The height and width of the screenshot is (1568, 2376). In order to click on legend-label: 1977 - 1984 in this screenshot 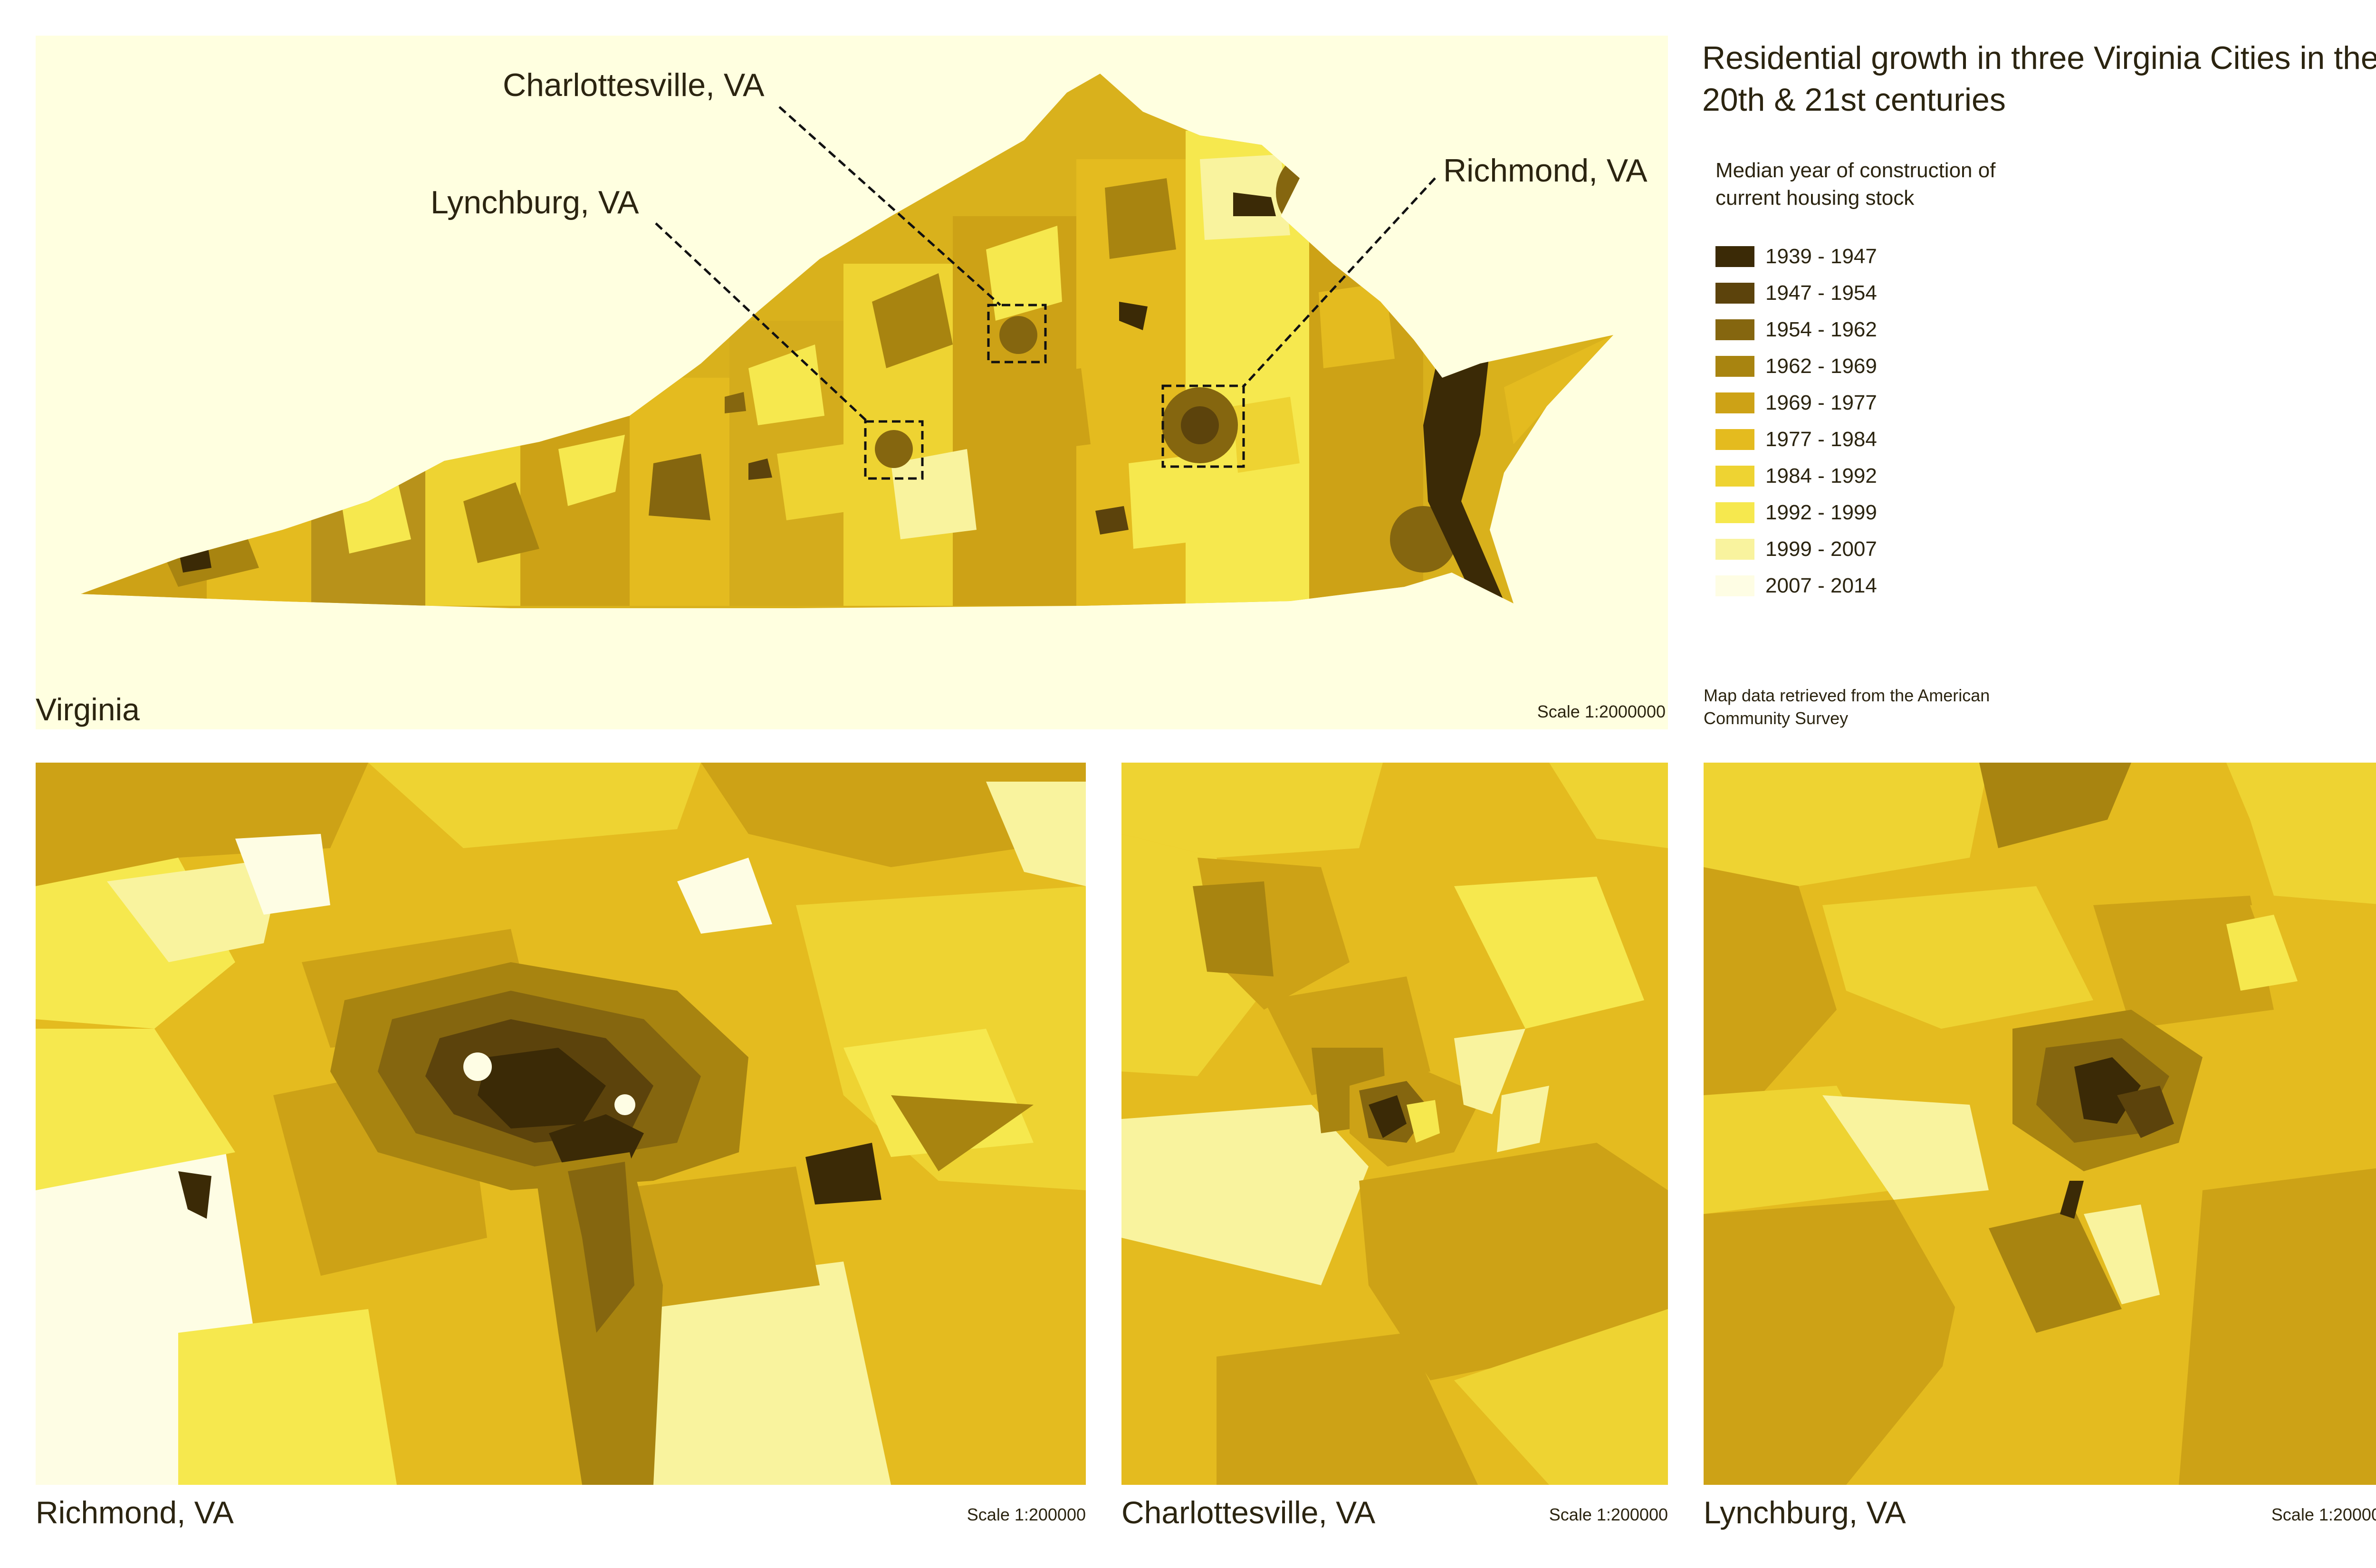, I will do `click(1821, 440)`.